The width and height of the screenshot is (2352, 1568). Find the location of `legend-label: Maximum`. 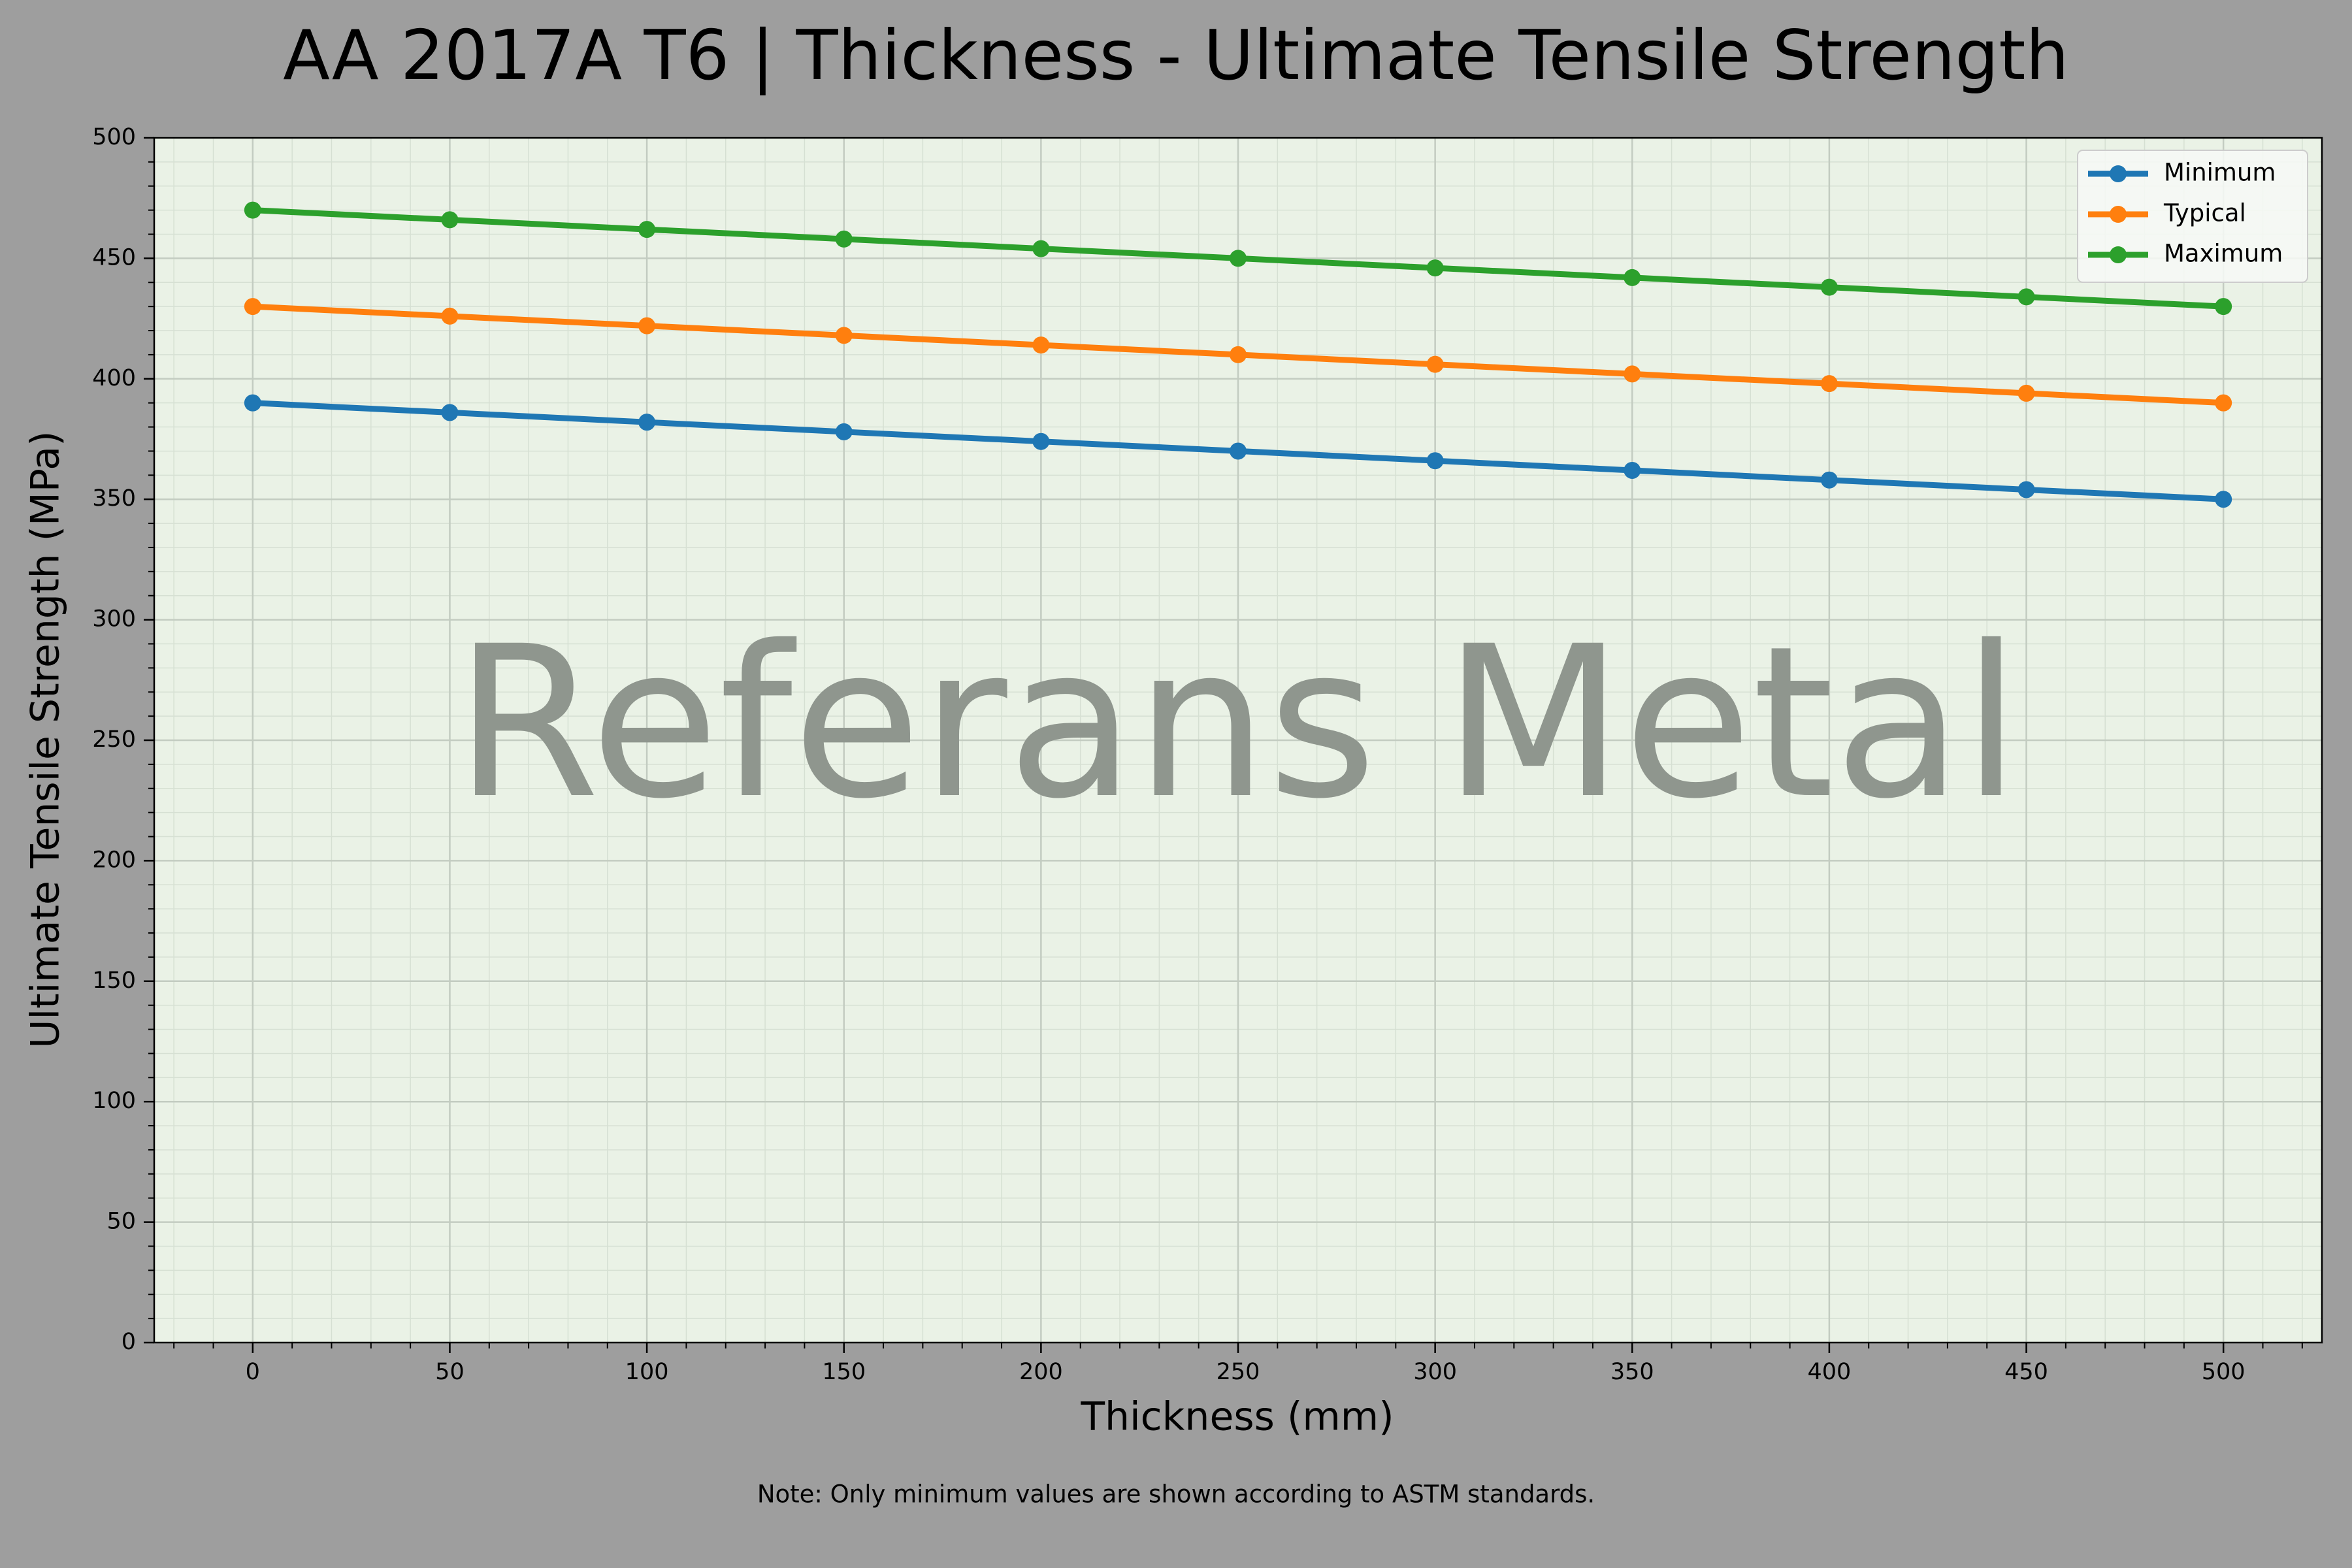

legend-label: Maximum is located at coordinates (2223, 254).